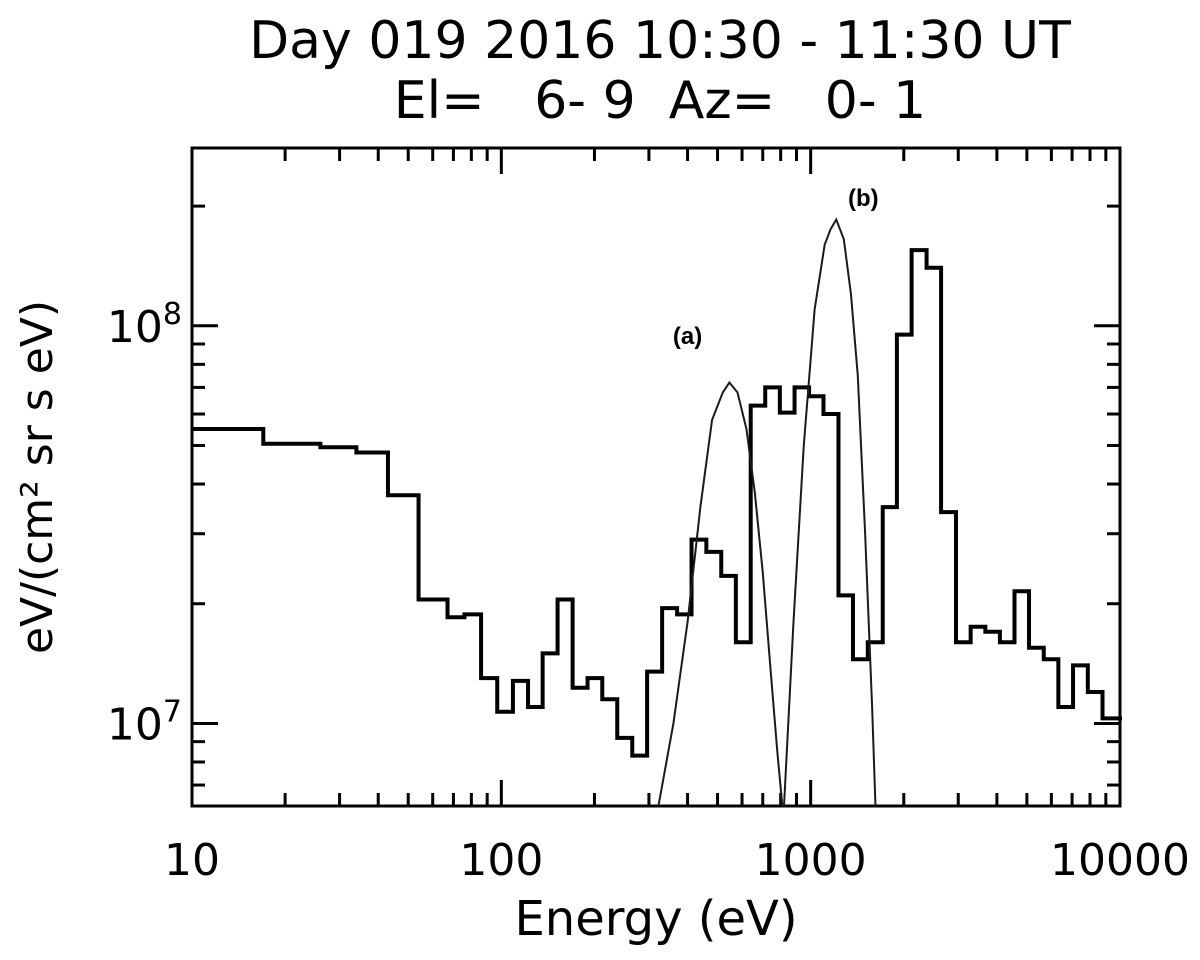 This screenshot has height=960, width=1200. What do you see at coordinates (811, 860) in the screenshot?
I see `x-tick-label: 1000` at bounding box center [811, 860].